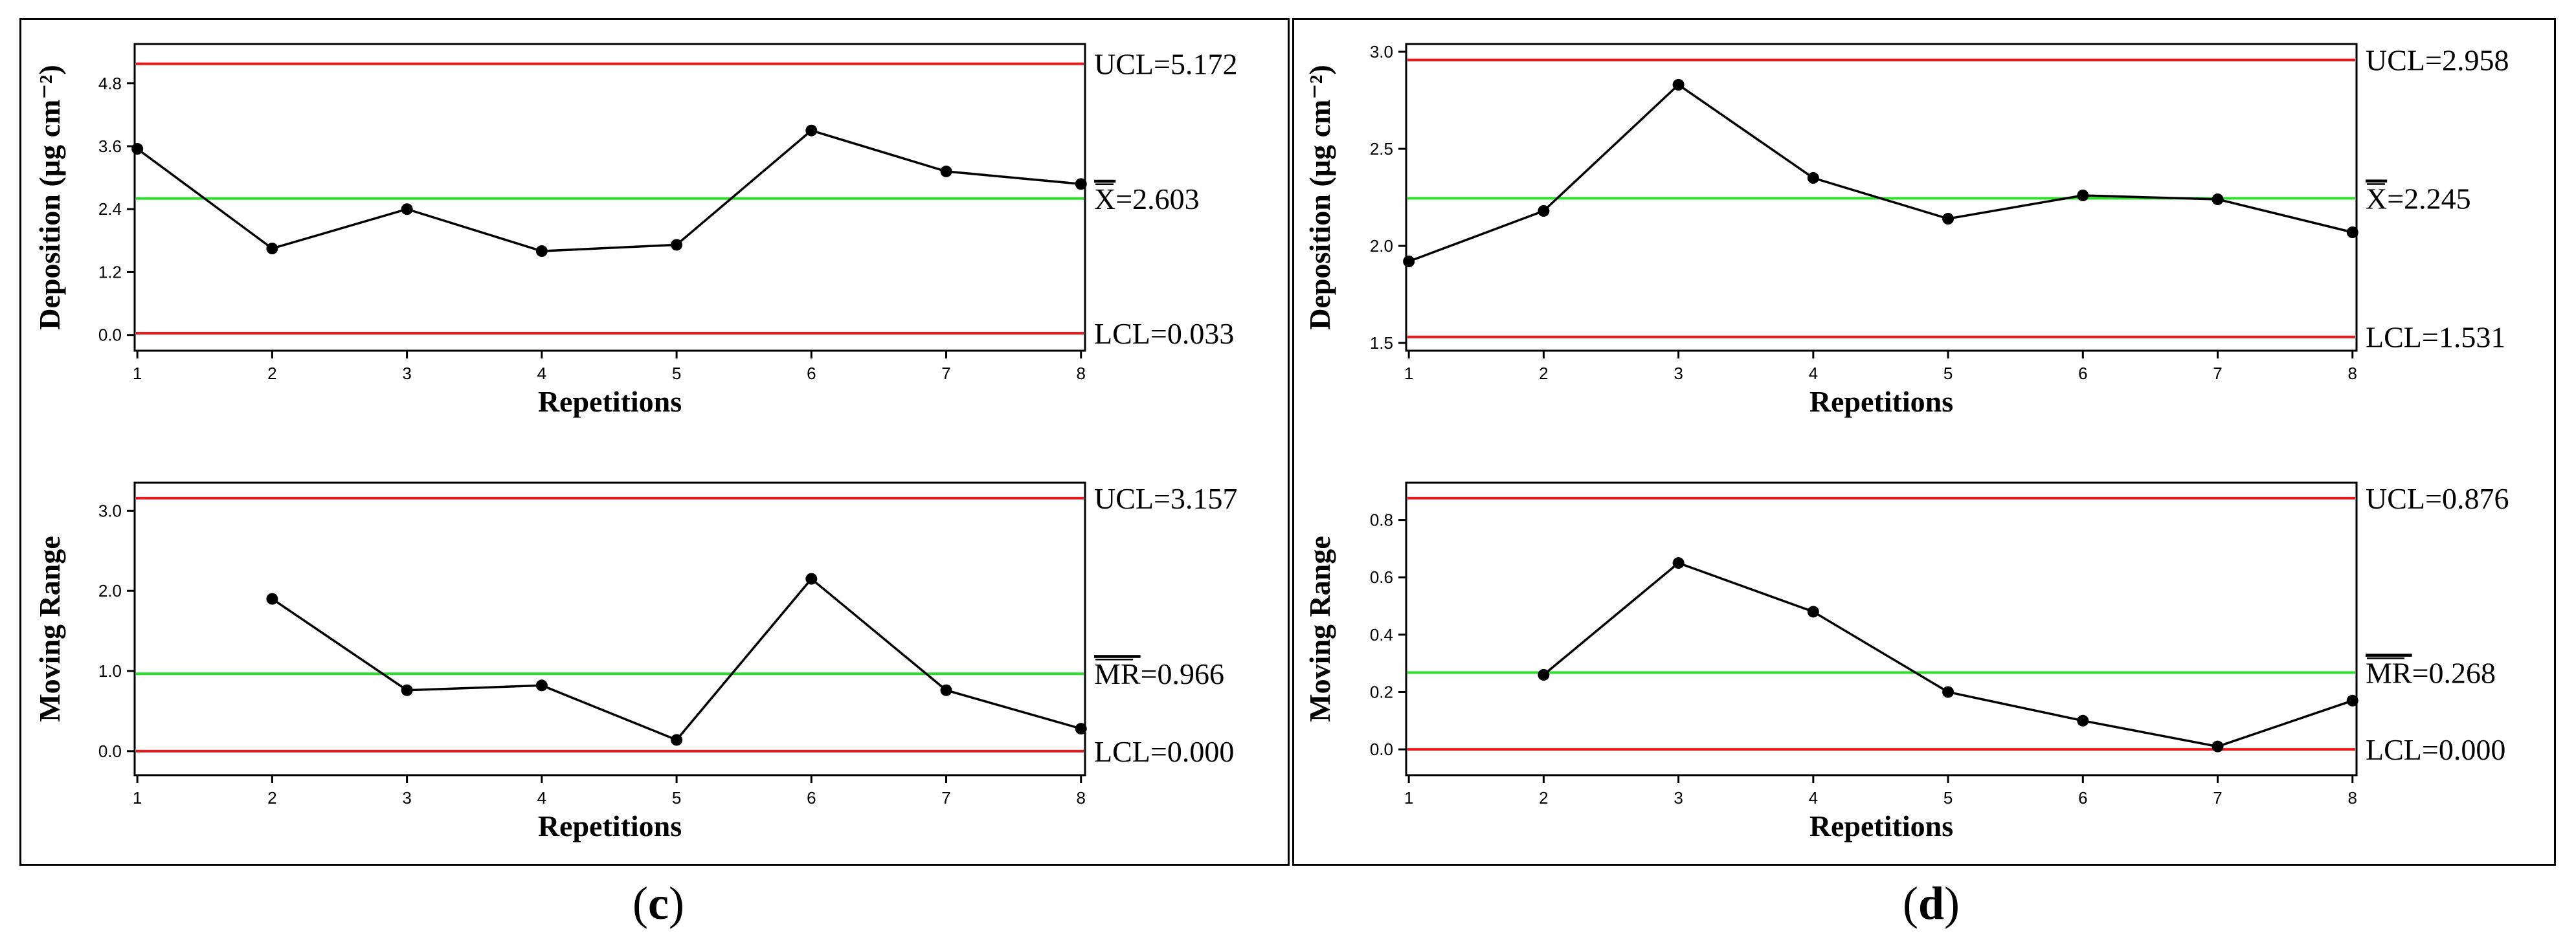 Image resolution: width=2576 pixels, height=946 pixels. Describe the element at coordinates (2454, 672) in the screenshot. I see `center-value: =0.268` at that location.